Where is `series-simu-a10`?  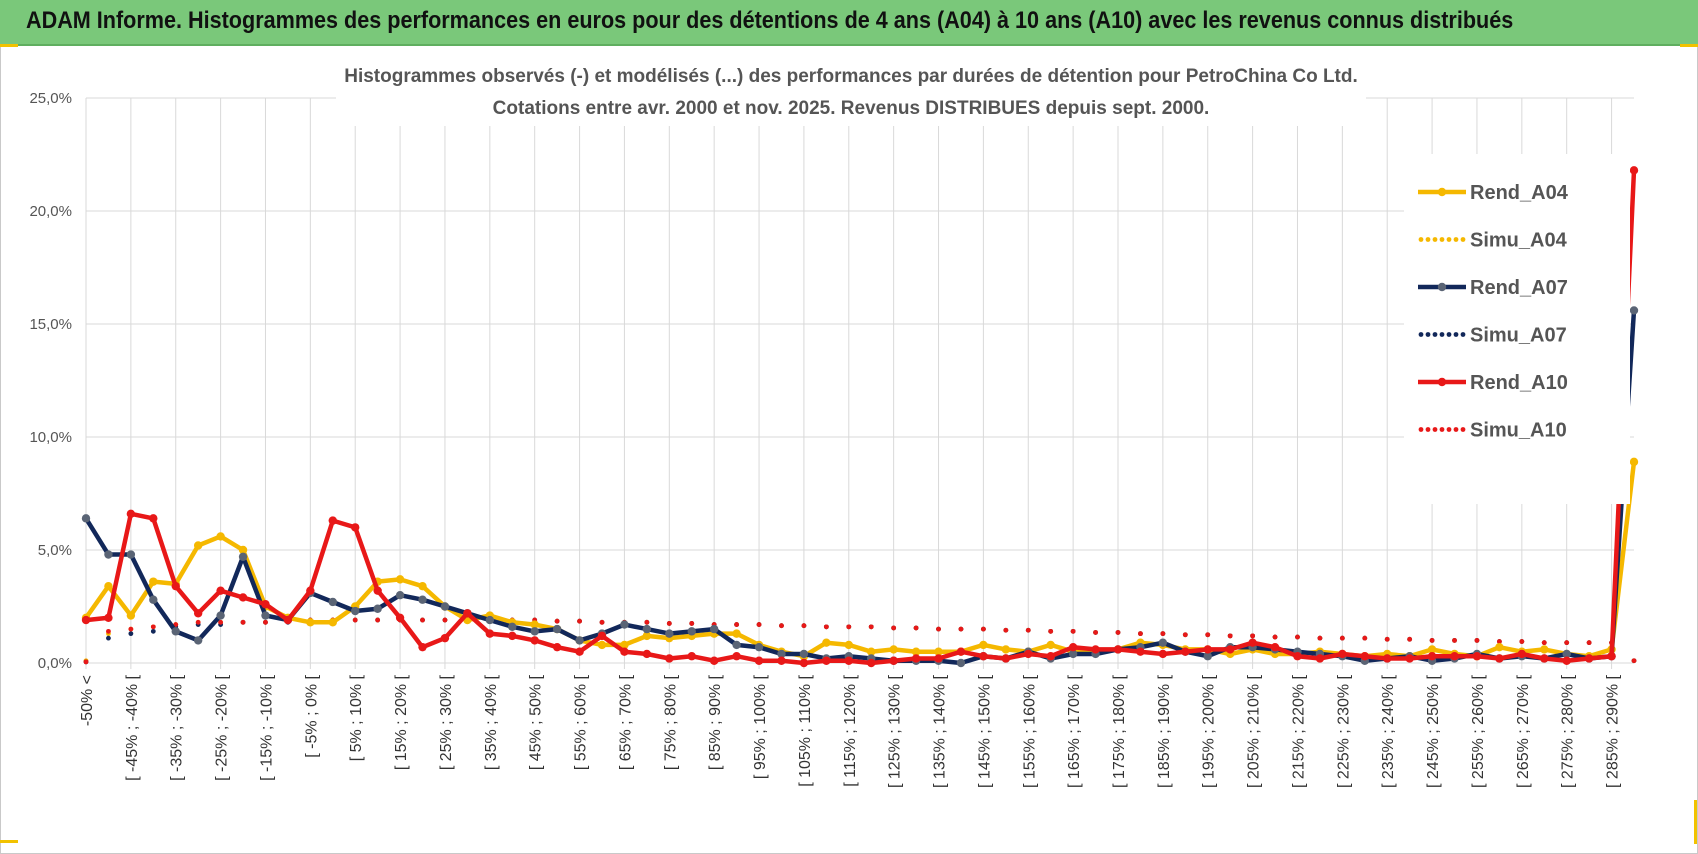 series-simu-a10 is located at coordinates (860, 641).